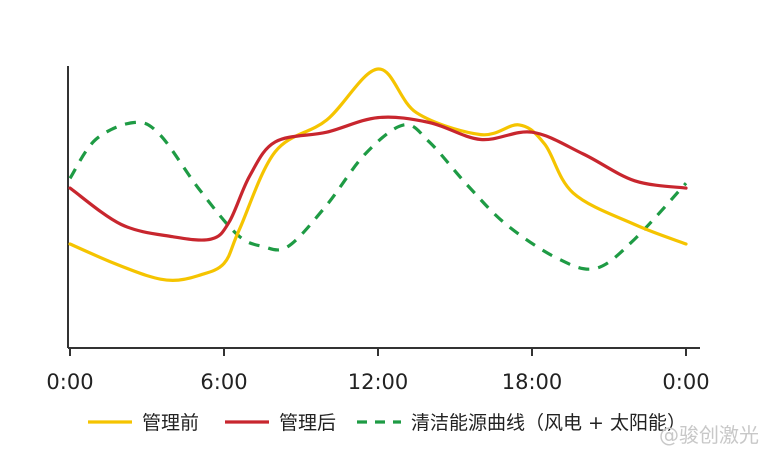 The height and width of the screenshot is (452, 765). Describe the element at coordinates (378, 382) in the screenshot. I see `x-tick-label: 12:00` at that location.